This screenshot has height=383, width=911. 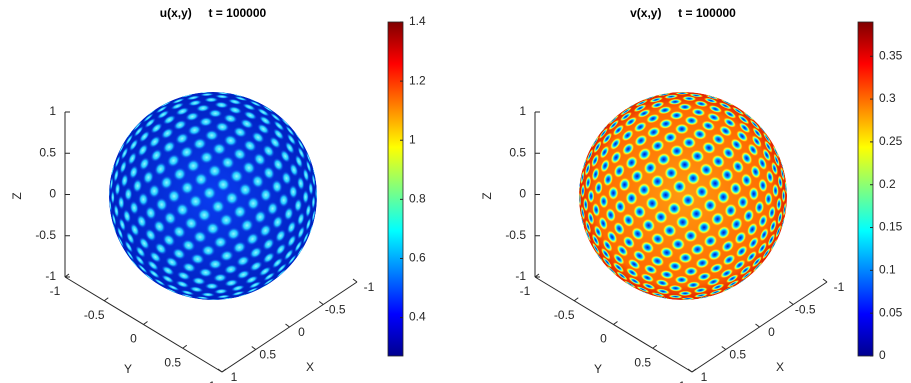 I want to click on y-tick, so click(x=185, y=346).